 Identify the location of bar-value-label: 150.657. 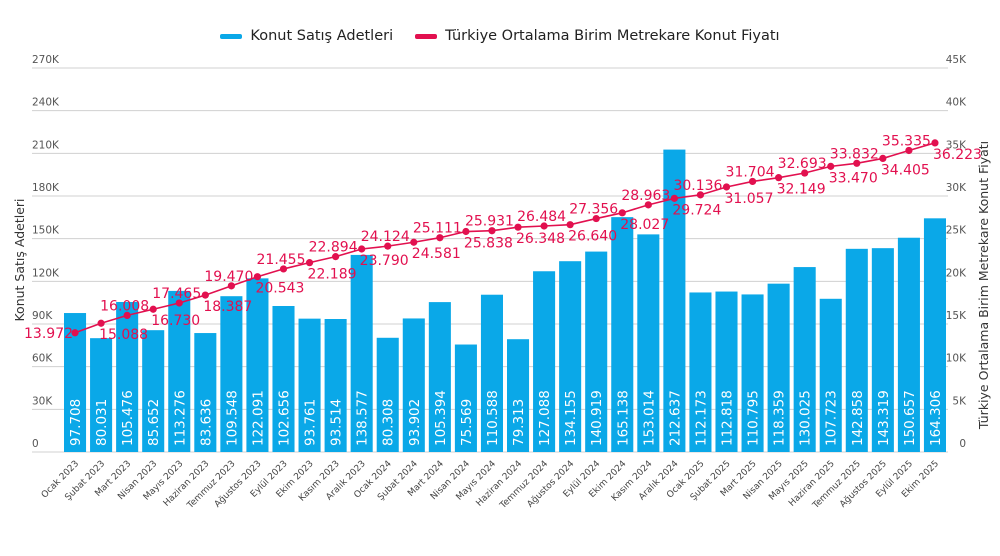
(910, 418).